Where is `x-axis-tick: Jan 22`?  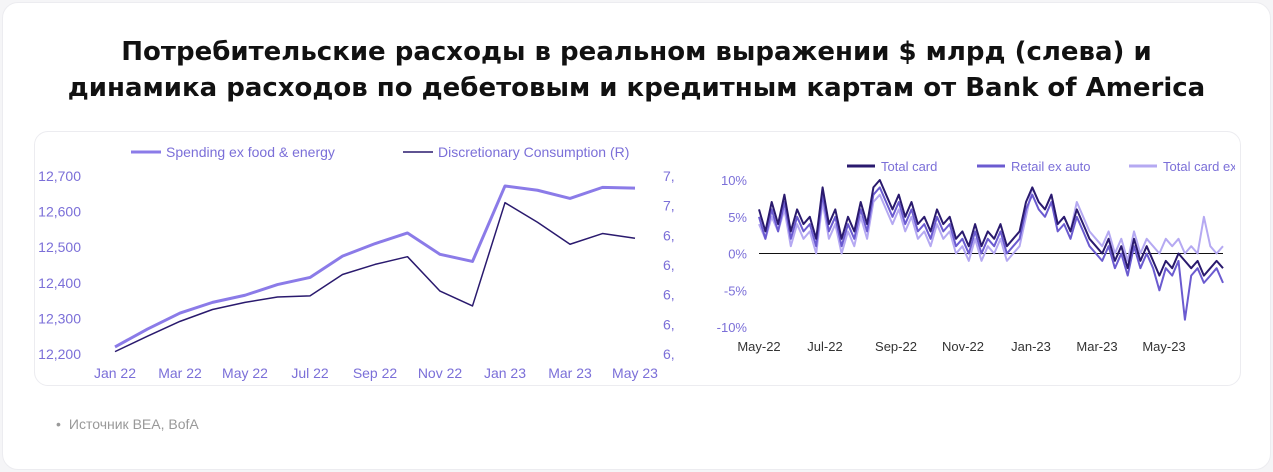
x-axis-tick: Jan 22 is located at coordinates (115, 373).